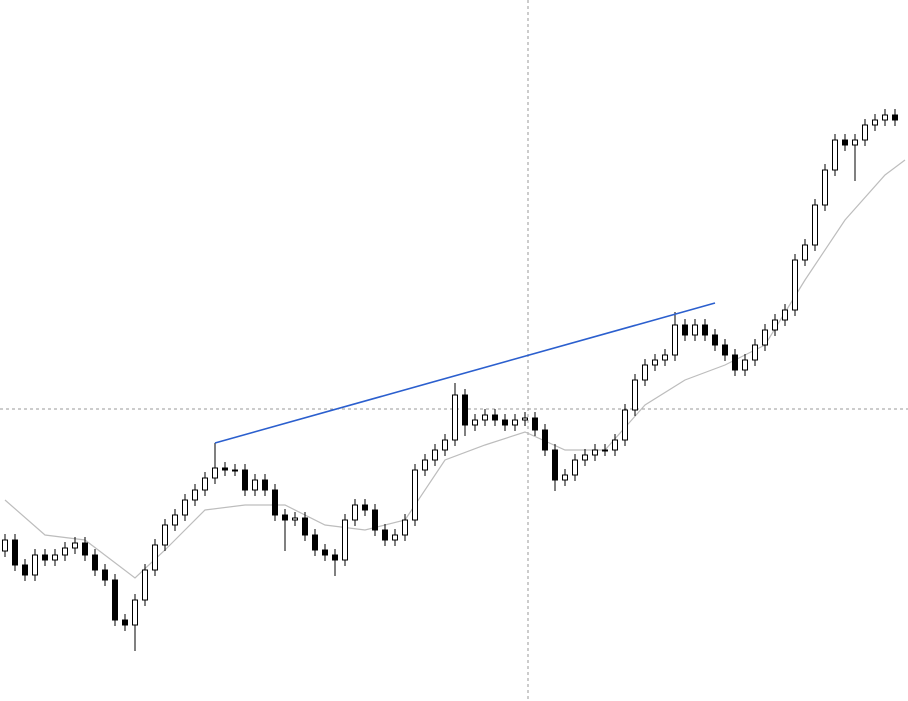 The height and width of the screenshot is (701, 908). Describe the element at coordinates (465, 373) in the screenshot. I see `trendline` at that location.